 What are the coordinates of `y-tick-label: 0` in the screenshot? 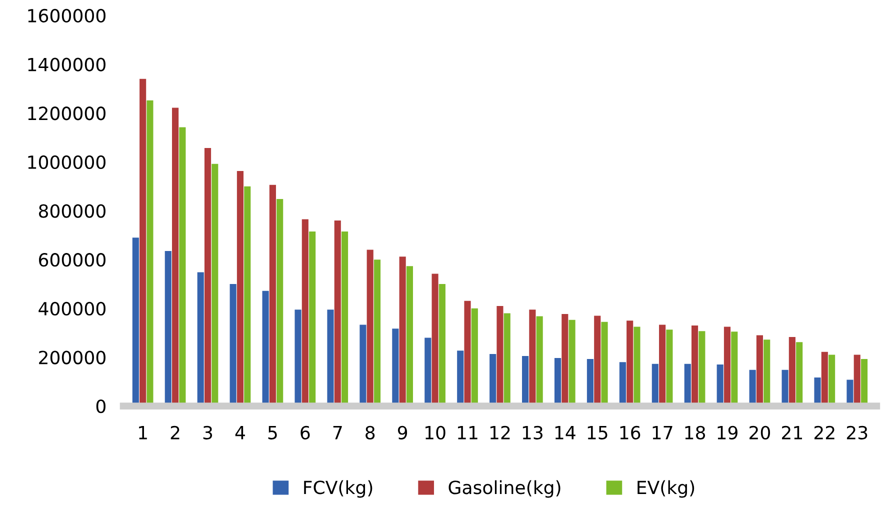 It's located at (101, 407).